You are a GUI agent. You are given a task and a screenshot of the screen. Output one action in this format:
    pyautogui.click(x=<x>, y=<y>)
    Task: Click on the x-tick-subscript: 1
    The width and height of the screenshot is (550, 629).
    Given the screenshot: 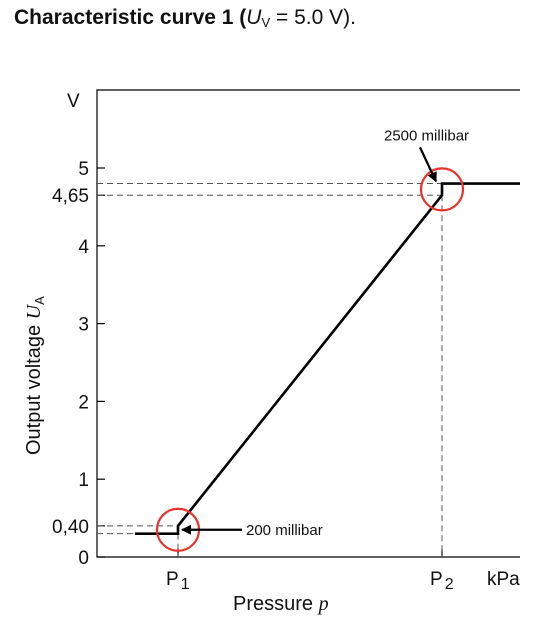 What is the action you would take?
    pyautogui.click(x=185, y=584)
    